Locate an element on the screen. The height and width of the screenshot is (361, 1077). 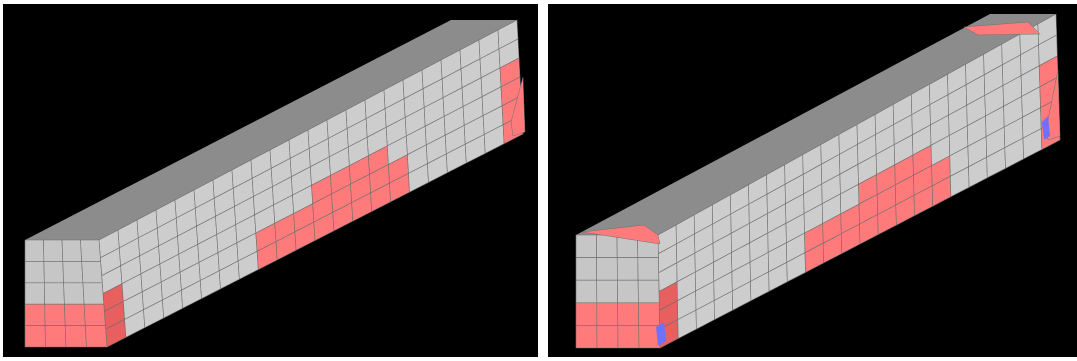
compression-mark-far is located at coordinates (1046, 128).